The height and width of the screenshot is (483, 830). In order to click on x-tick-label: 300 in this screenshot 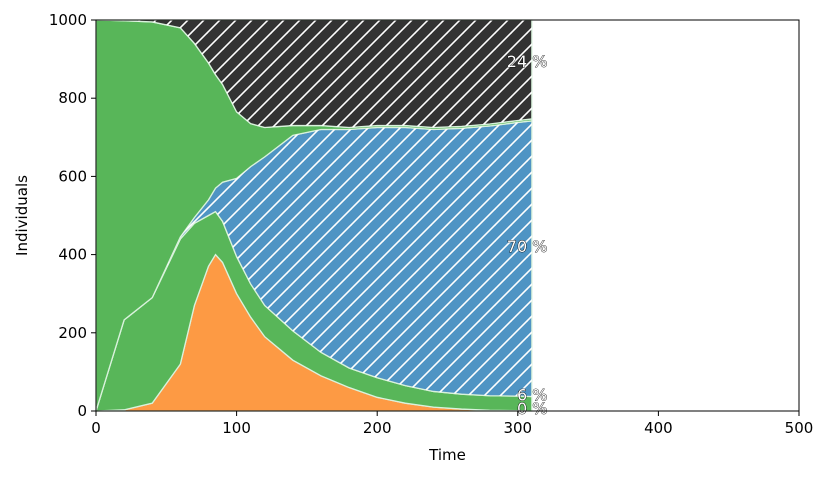, I will do `click(517, 428)`.